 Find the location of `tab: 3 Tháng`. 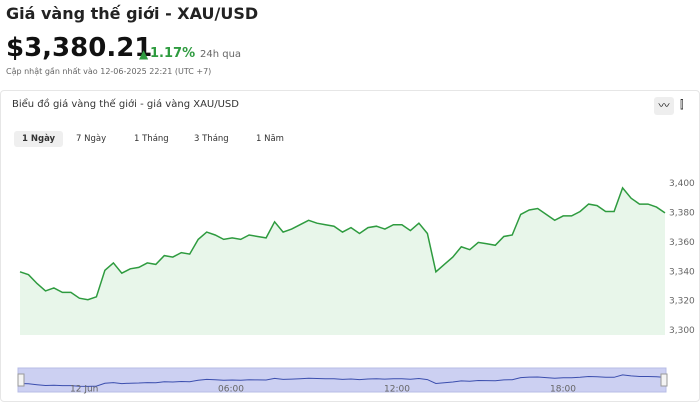

tab: 3 Tháng is located at coordinates (211, 139).